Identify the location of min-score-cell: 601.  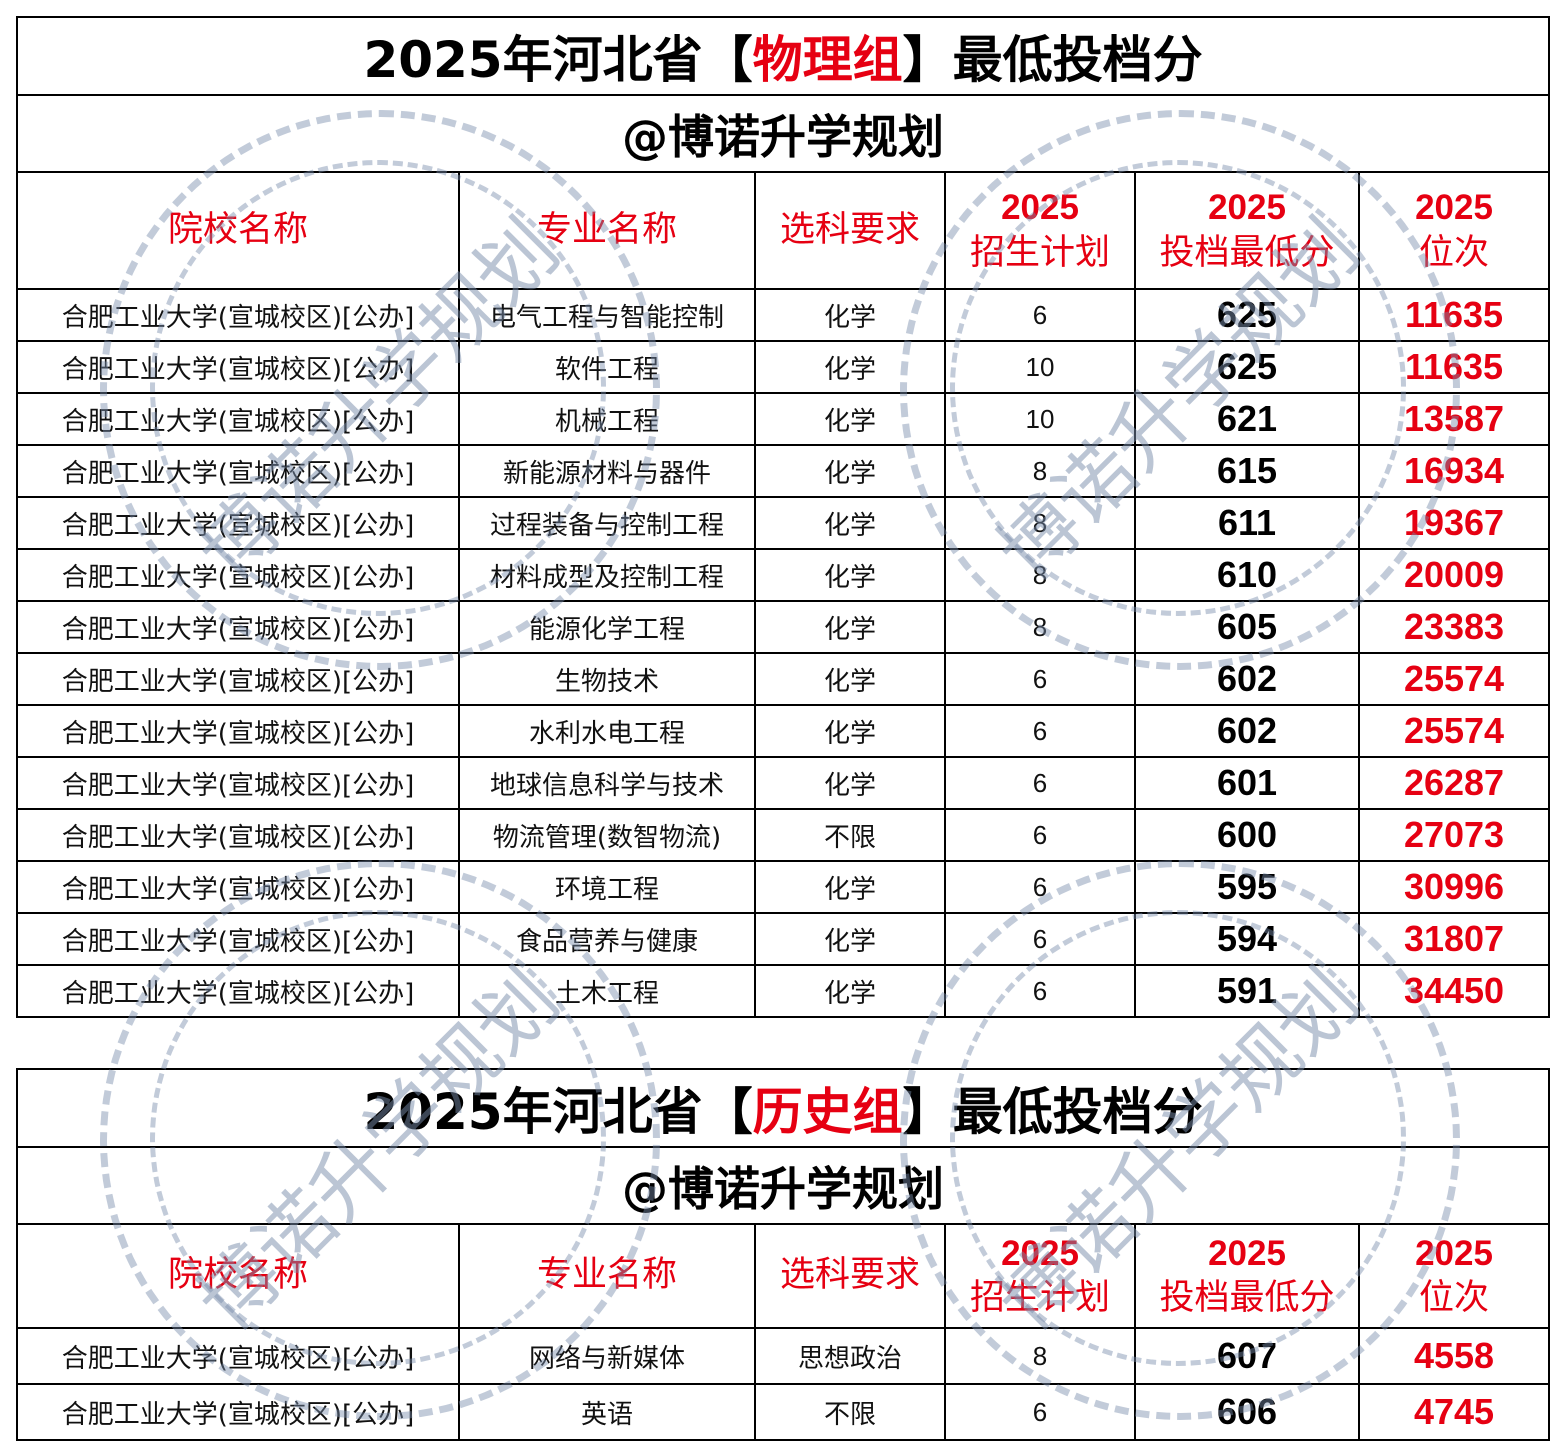
(1247, 783).